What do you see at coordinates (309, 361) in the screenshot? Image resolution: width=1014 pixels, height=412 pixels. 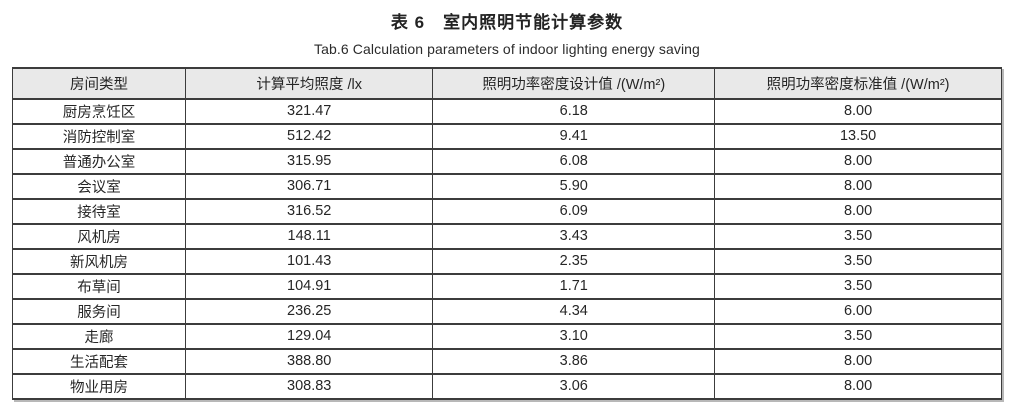 I see `cell-avg-illuminance: 388.80` at bounding box center [309, 361].